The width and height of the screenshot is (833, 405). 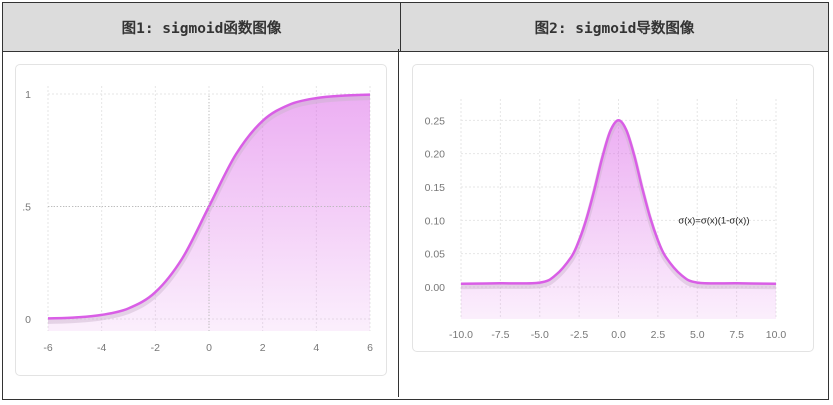 I want to click on y-tick-label: 0.15, so click(x=435, y=188).